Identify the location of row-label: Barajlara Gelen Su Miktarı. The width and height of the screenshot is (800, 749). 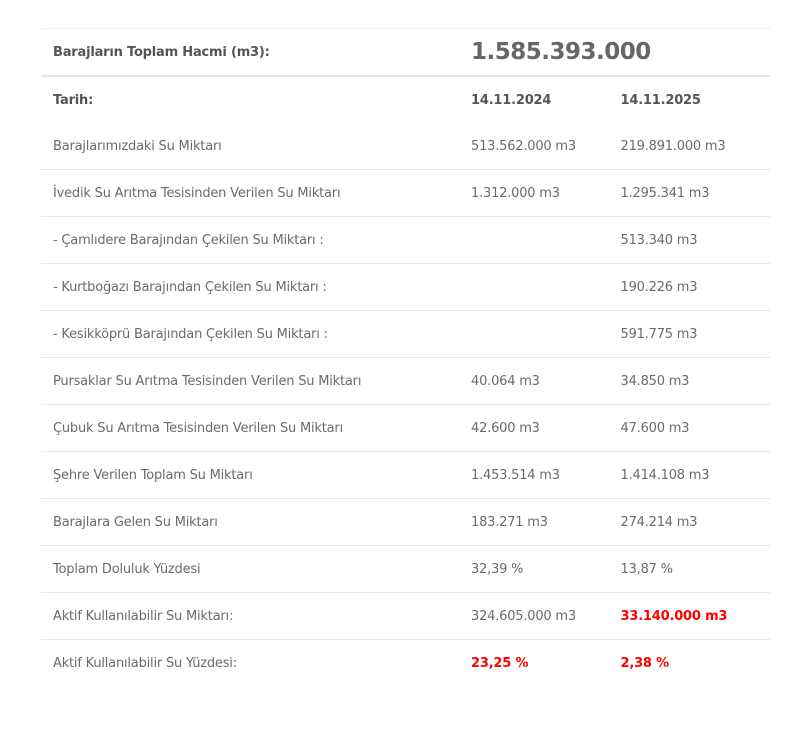
(256, 522).